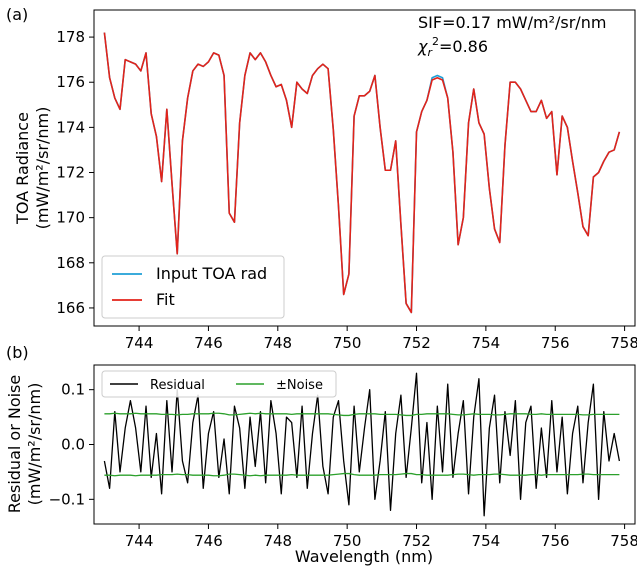 This screenshot has height=568, width=637. Describe the element at coordinates (362, 474) in the screenshot. I see `series-line-noise-lower` at that location.